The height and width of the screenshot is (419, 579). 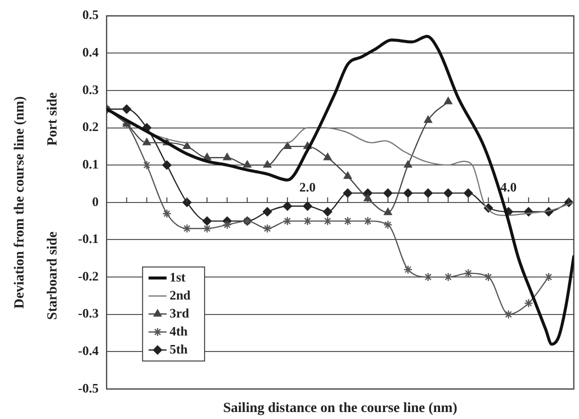 I want to click on y-axis-title: Deviation from the course line (nm), so click(x=20, y=202).